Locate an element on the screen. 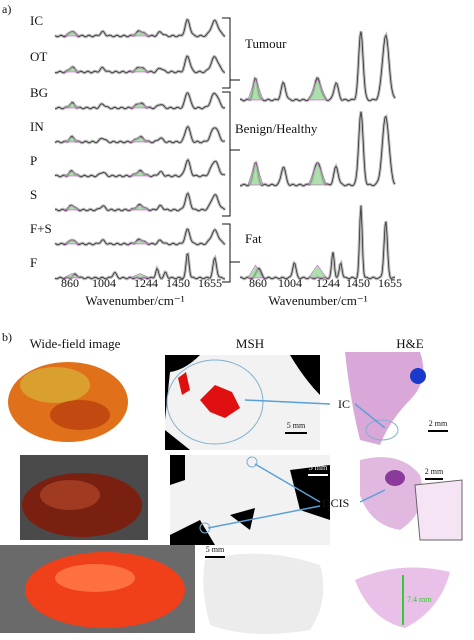 Image resolution: width=474 pixels, height=640 pixels. arrow is located at coordinates (296, 464).